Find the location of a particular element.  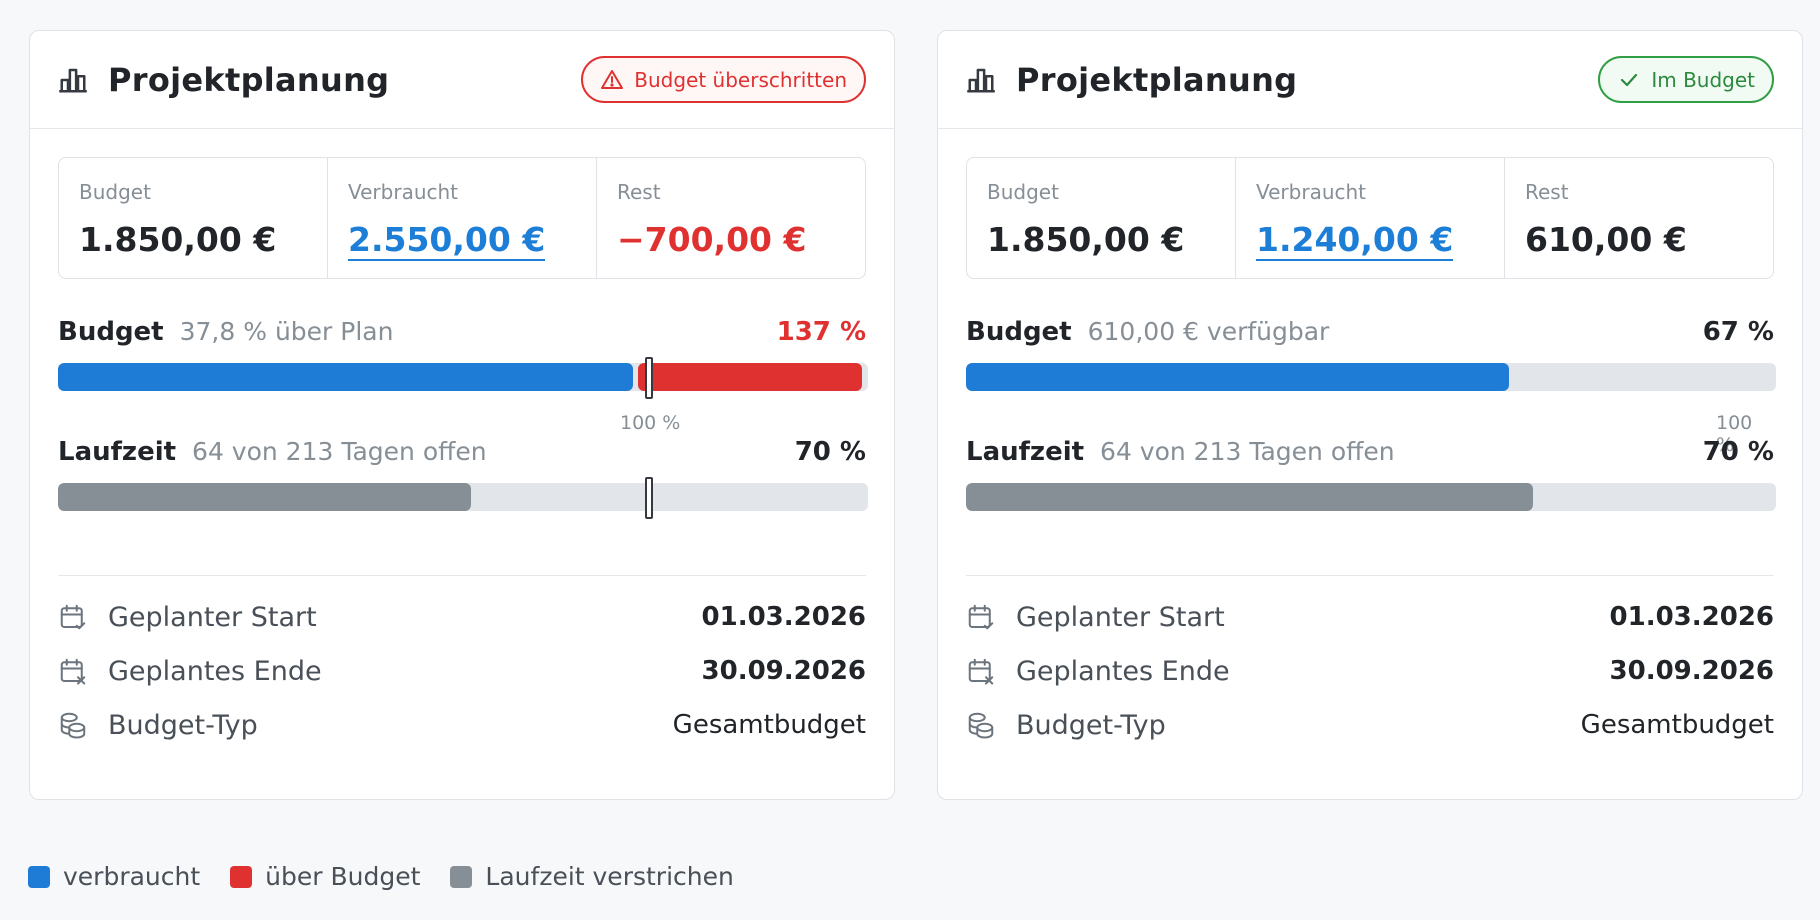

budget-progress: Budget 610,00 € verfügbar 67 % 100 % is located at coordinates (1371, 367).